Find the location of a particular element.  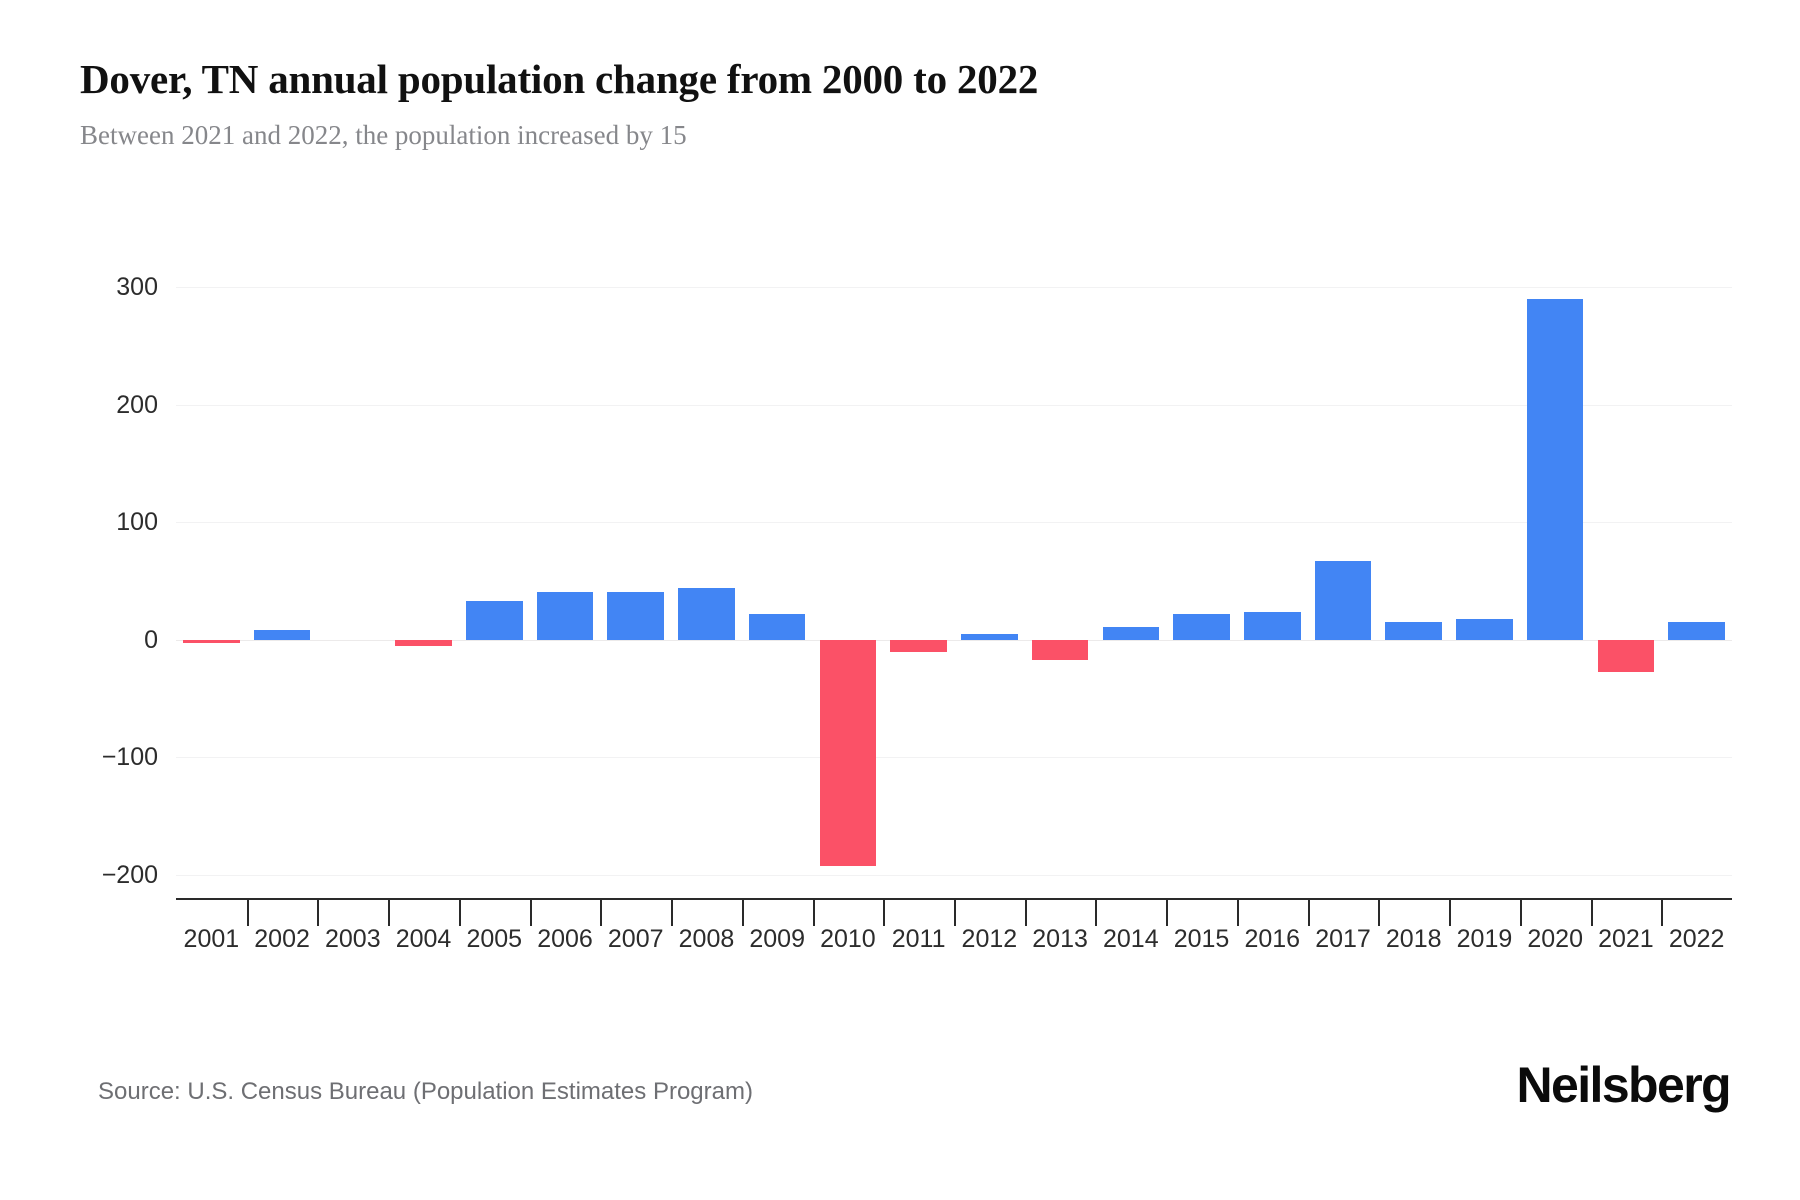

x-axis-tick-label-2003: 2003 is located at coordinates (353, 939).